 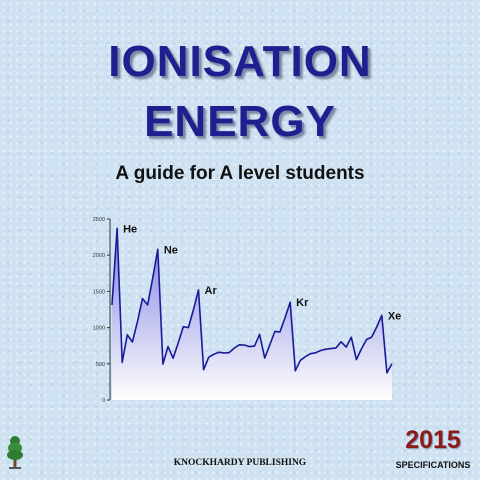 What do you see at coordinates (433, 465) in the screenshot?
I see `specifications-label: SPECIFICATIONS` at bounding box center [433, 465].